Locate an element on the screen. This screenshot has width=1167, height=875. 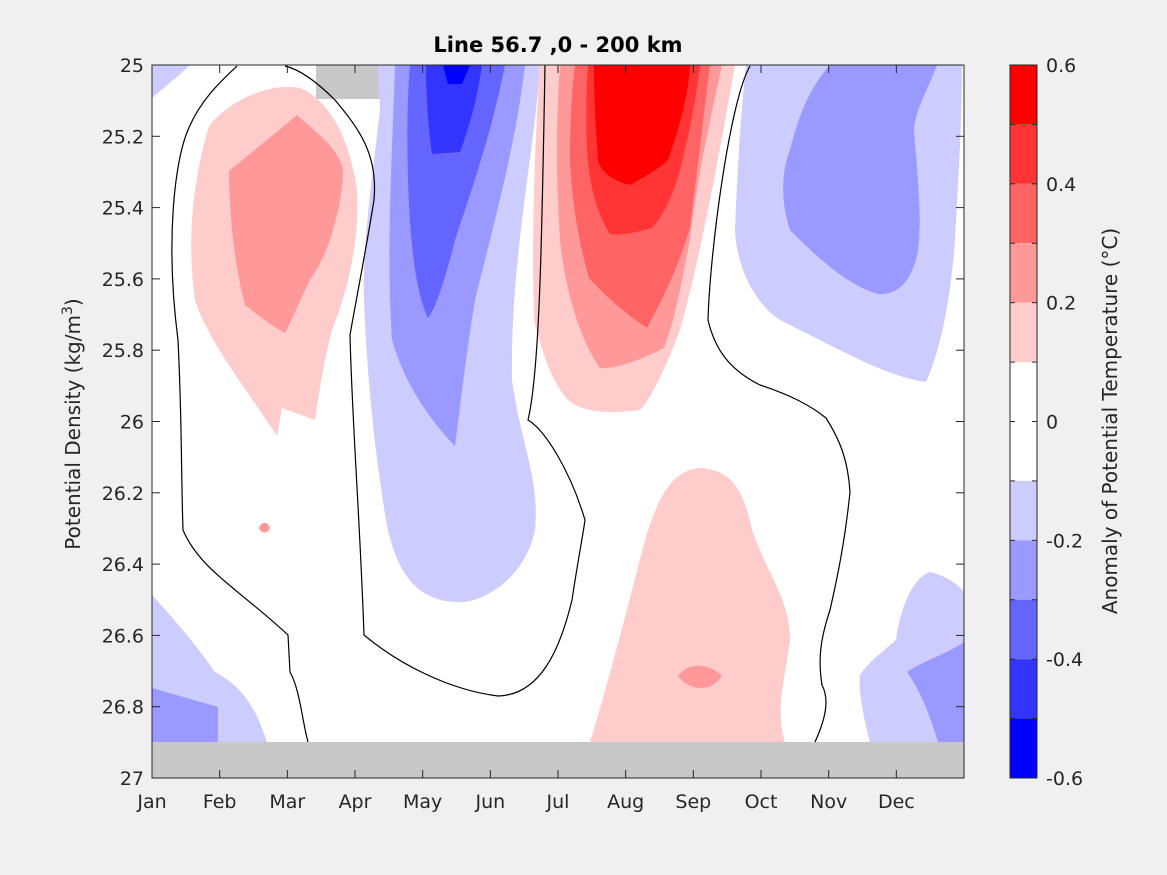
contour-pos-0.5-julaug is located at coordinates (642, 125).